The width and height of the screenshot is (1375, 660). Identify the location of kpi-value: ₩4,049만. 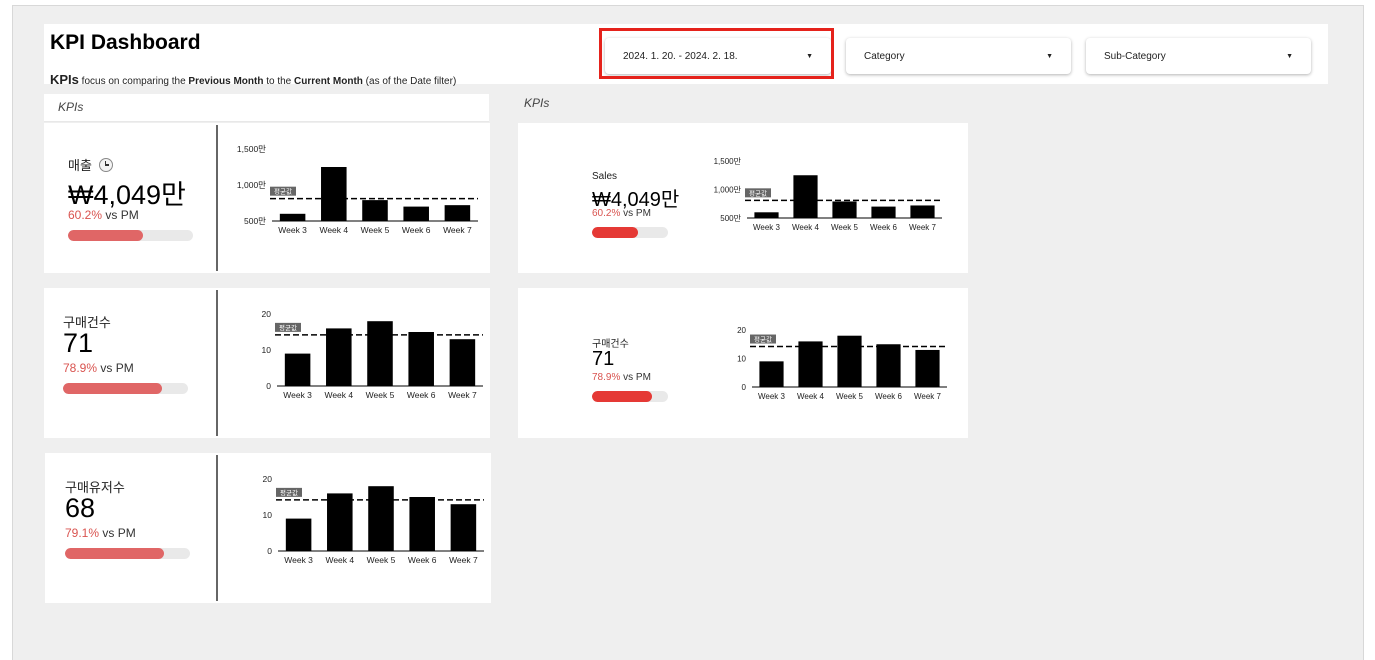
(636, 200).